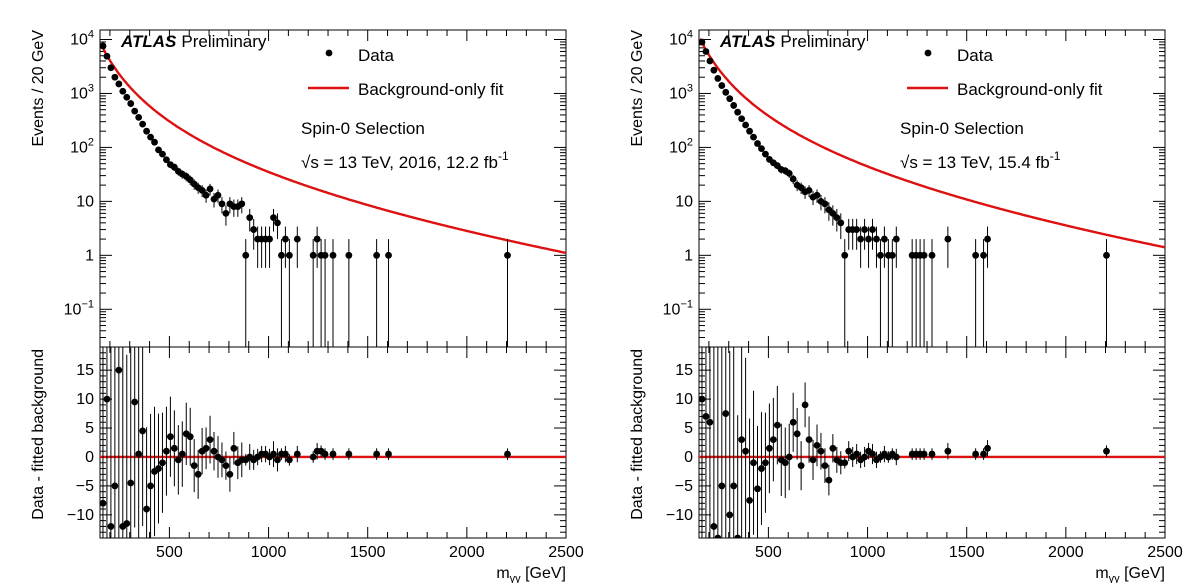 This screenshot has height=583, width=1200. What do you see at coordinates (329, 53) in the screenshot?
I see `legend-data-marker` at bounding box center [329, 53].